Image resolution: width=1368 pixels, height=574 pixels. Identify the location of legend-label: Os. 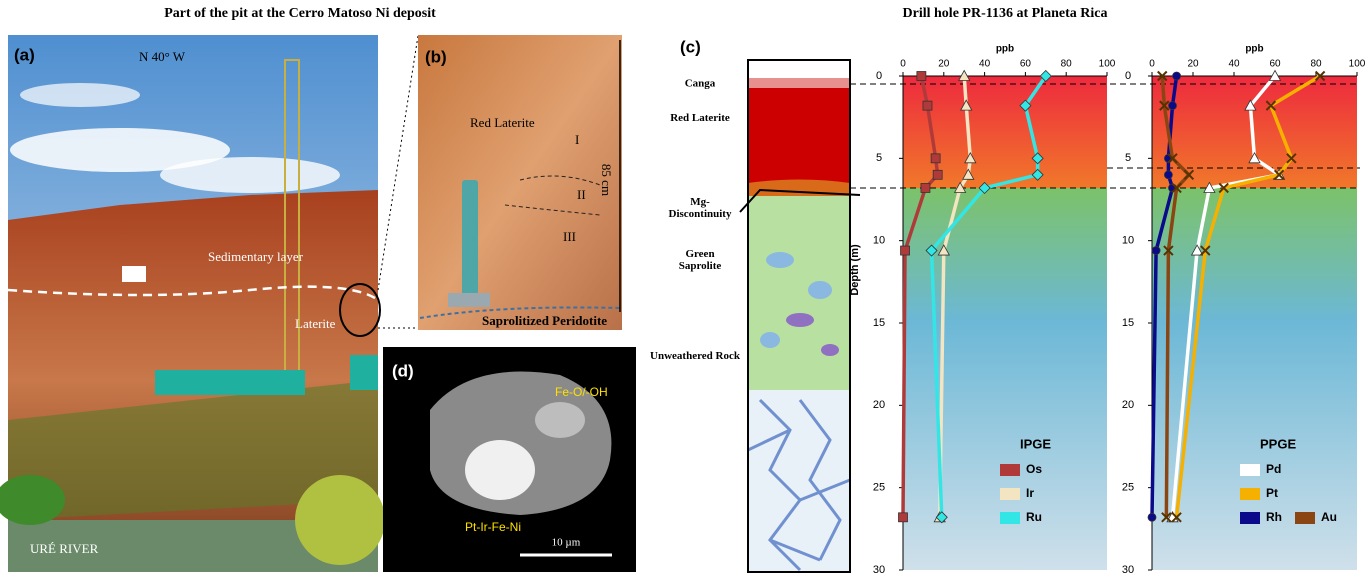
(1034, 469).